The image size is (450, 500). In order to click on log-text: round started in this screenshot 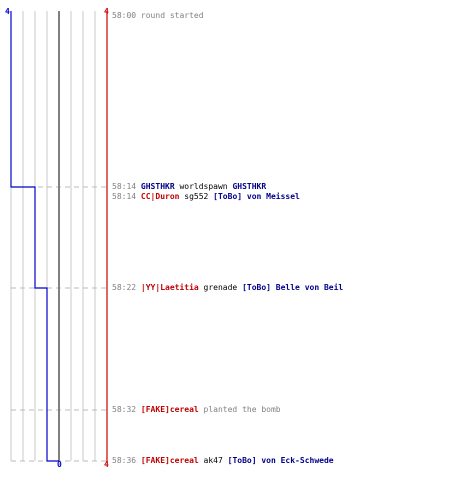, I will do `click(172, 15)`.